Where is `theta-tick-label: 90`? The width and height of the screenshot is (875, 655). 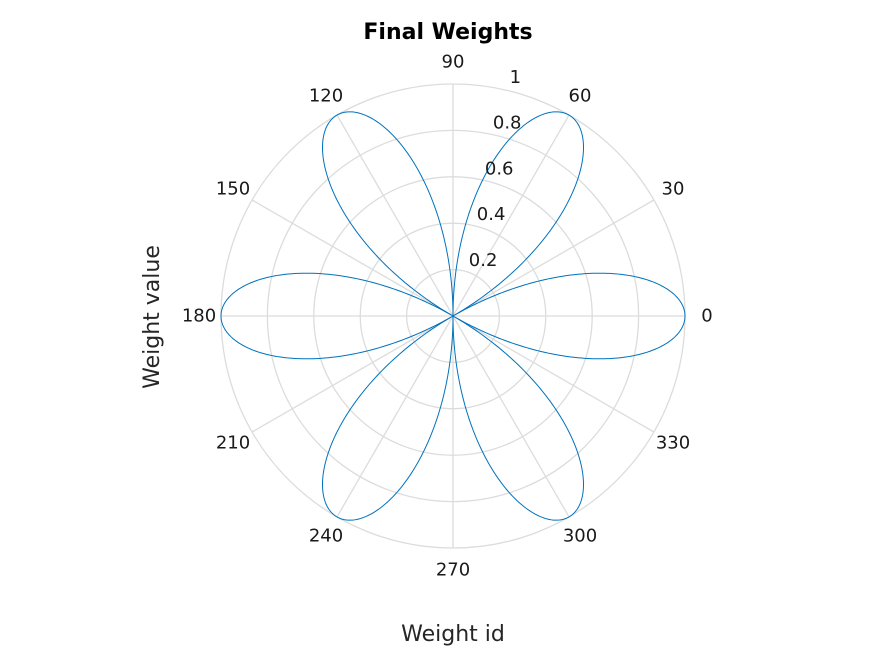
theta-tick-label: 90 is located at coordinates (453, 62).